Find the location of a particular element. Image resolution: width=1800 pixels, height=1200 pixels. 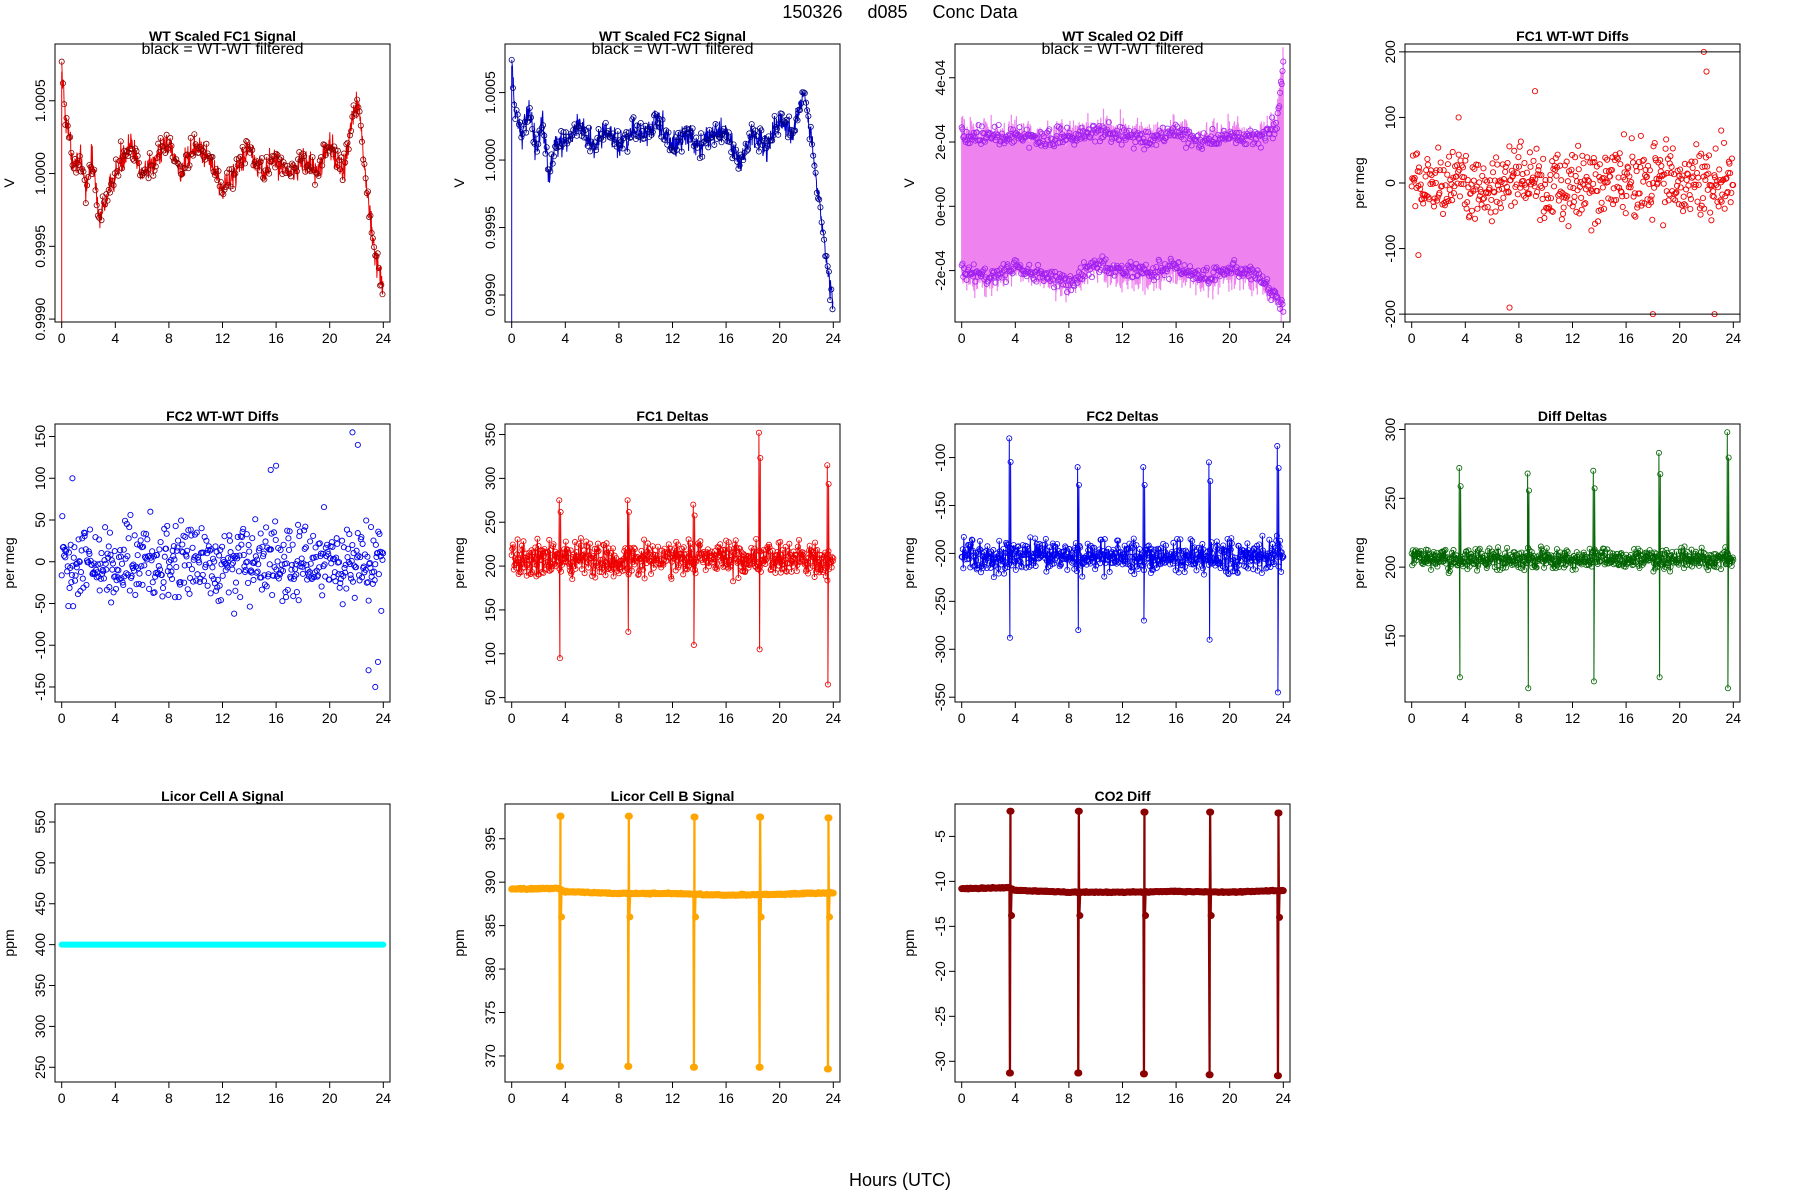

y-tick-label: -300 is located at coordinates (940, 649).